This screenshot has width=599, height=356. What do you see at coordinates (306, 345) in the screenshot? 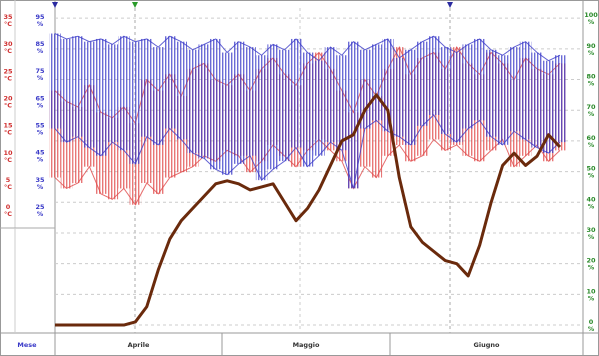
I see `month-label: Maggio` at bounding box center [306, 345].